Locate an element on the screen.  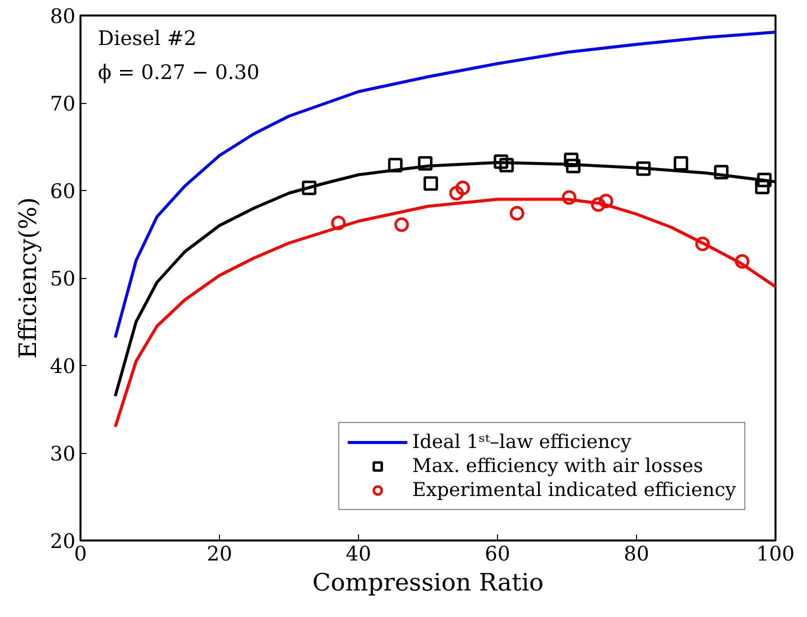
x-tick-label: 60 is located at coordinates (497, 554).